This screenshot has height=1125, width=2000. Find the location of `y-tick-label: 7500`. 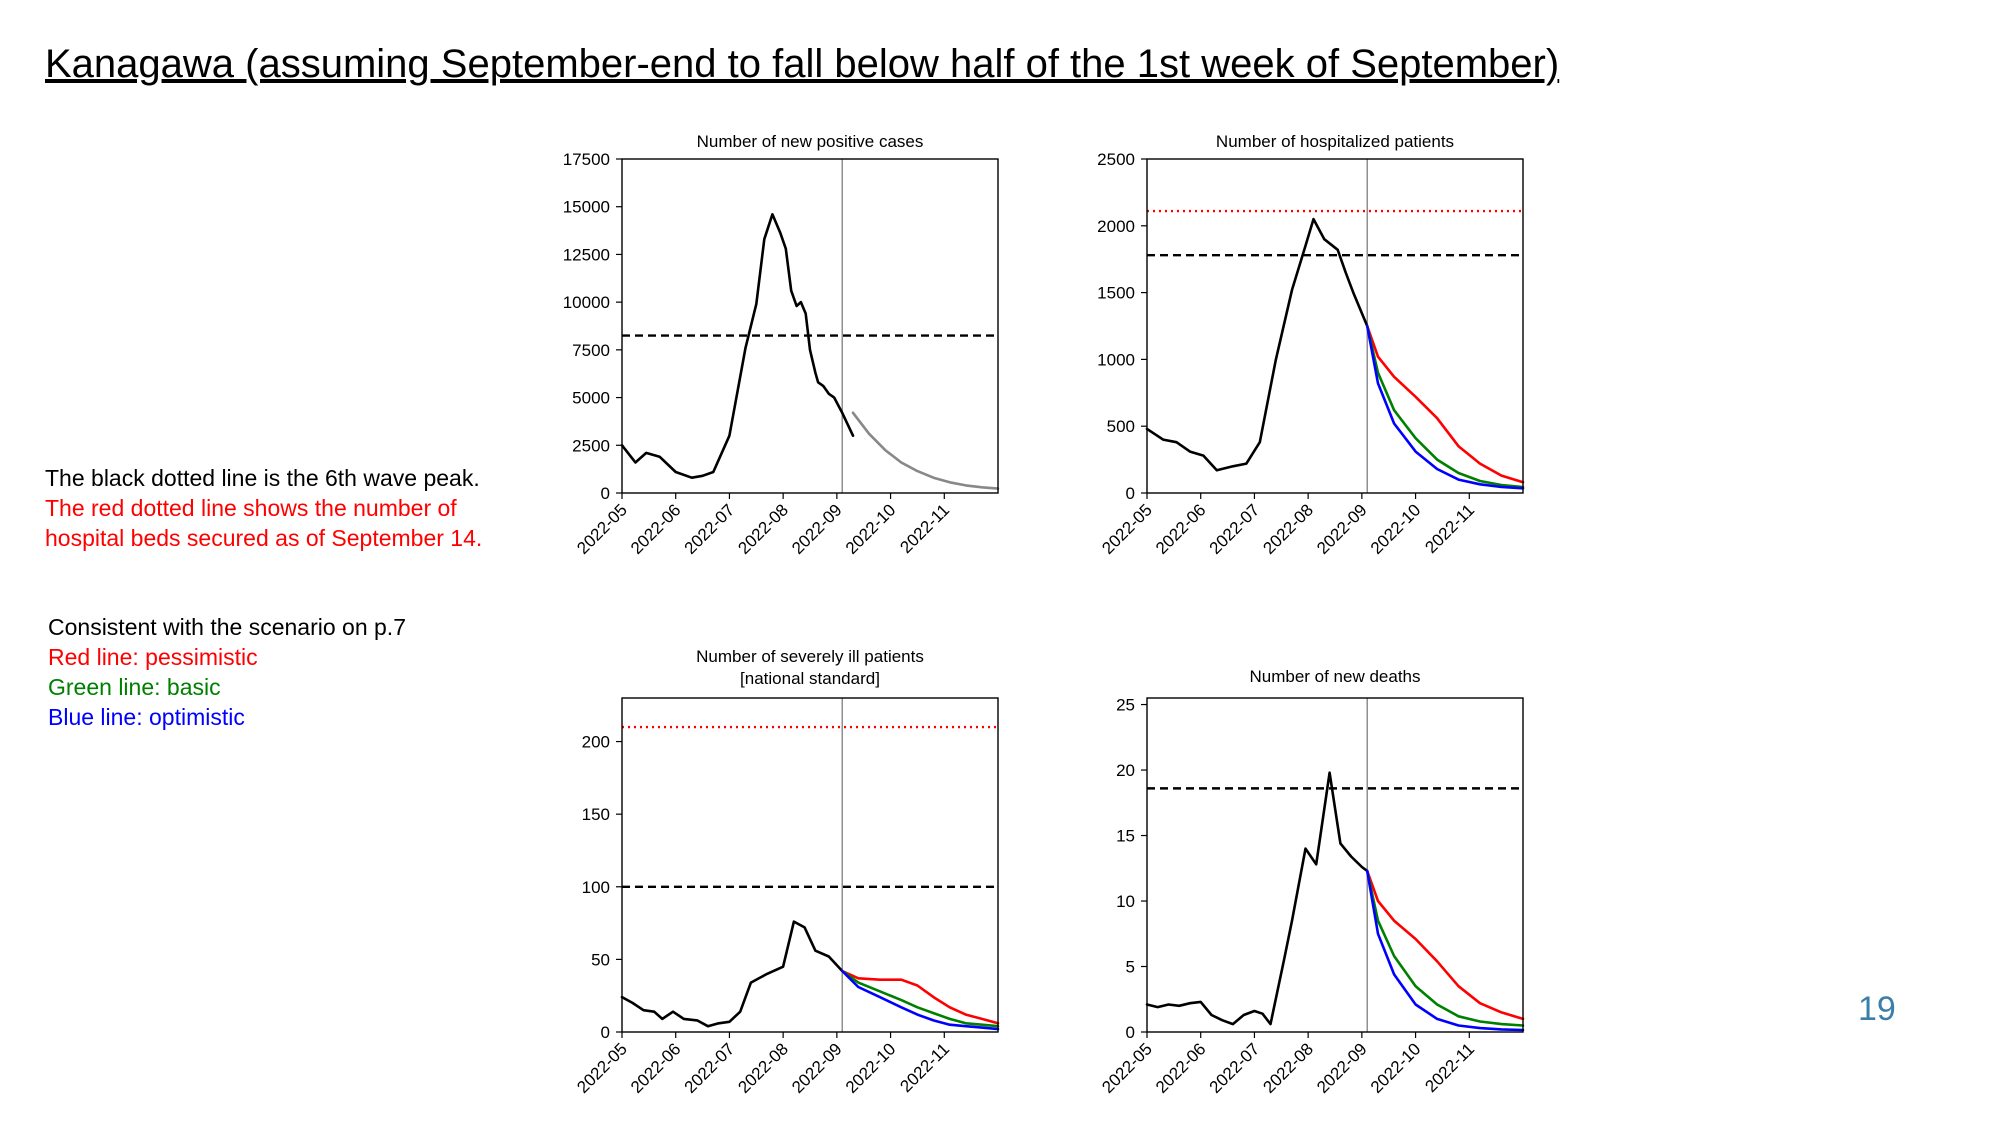

y-tick-label: 7500 is located at coordinates (591, 350).